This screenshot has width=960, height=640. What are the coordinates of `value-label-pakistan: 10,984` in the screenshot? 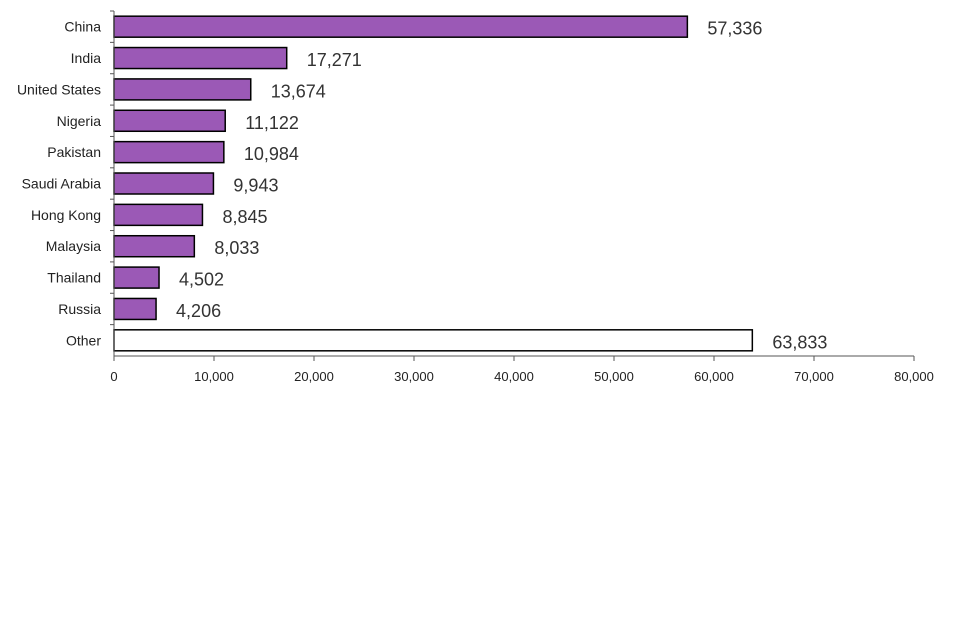 It's located at (271, 154).